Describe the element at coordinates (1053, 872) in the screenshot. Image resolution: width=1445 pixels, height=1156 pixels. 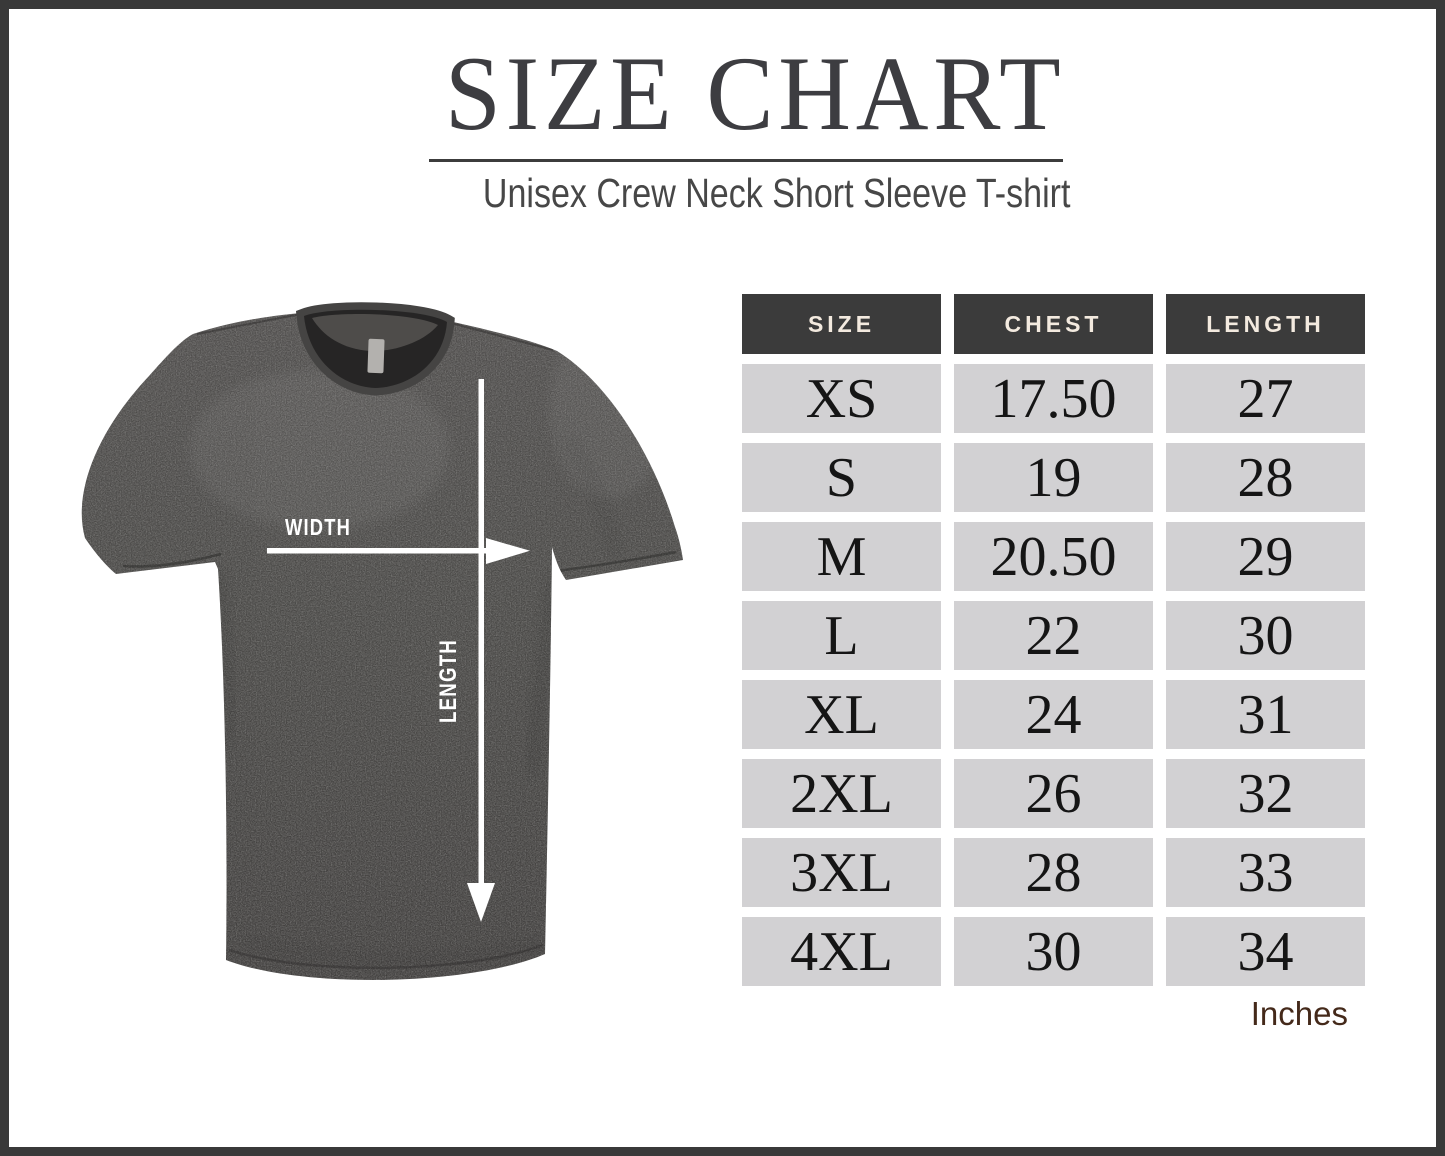
I see `cell-chest: 28` at that location.